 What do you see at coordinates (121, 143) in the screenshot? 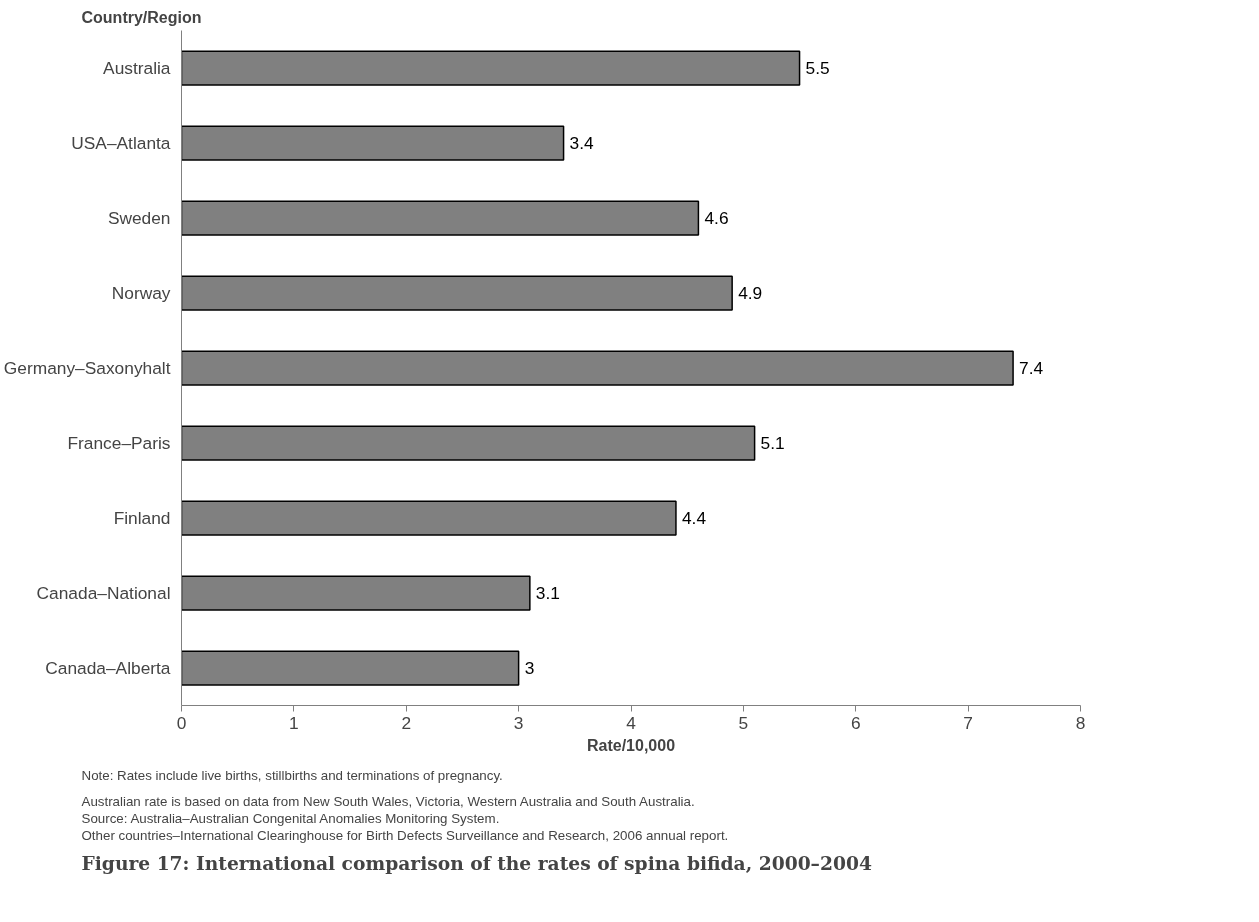
I see `y-tick-label: USA–Atlanta` at bounding box center [121, 143].